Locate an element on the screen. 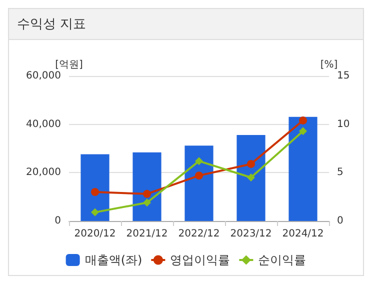 This screenshot has height=285, width=370. y-tick-label: 40,000 is located at coordinates (43, 124).